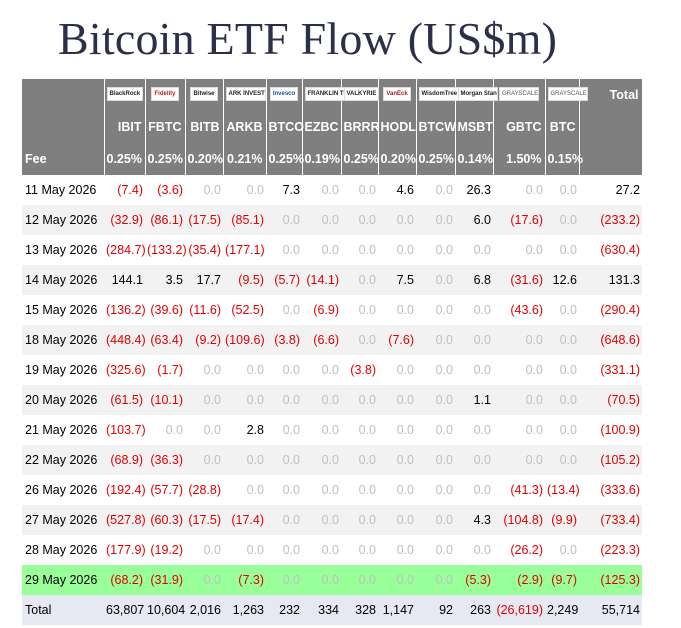 The image size is (681, 628). What do you see at coordinates (562, 280) in the screenshot?
I see `flow-cell: 12.6` at bounding box center [562, 280].